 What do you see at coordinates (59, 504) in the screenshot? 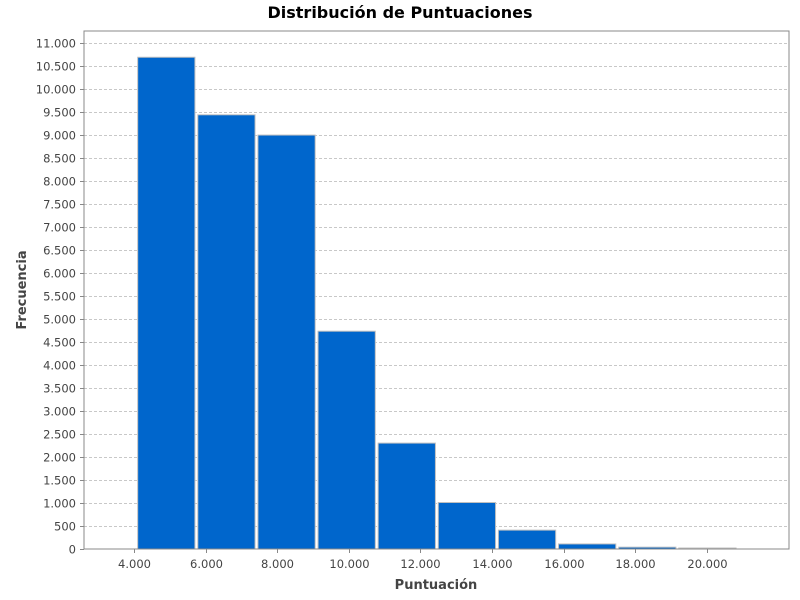
I see `y-tick-label: 1.000` at bounding box center [59, 504].